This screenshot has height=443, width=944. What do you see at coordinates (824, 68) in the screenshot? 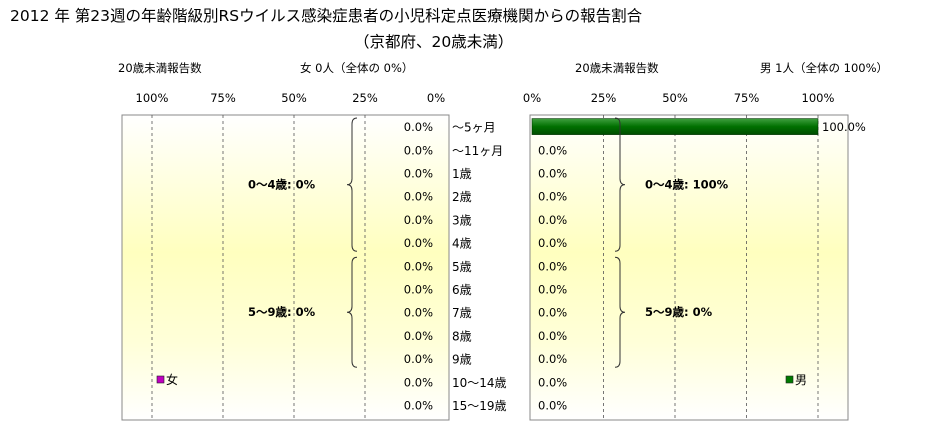
I see `header-count: 男 1人（全体の 100%）` at bounding box center [824, 68].